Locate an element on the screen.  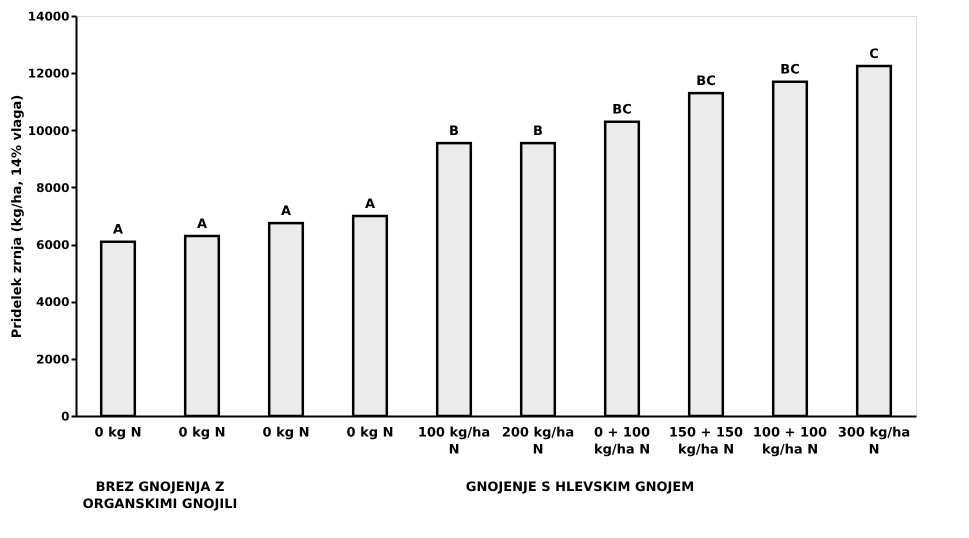
x-tick-label: 100 kg/ha N is located at coordinates (454, 442).